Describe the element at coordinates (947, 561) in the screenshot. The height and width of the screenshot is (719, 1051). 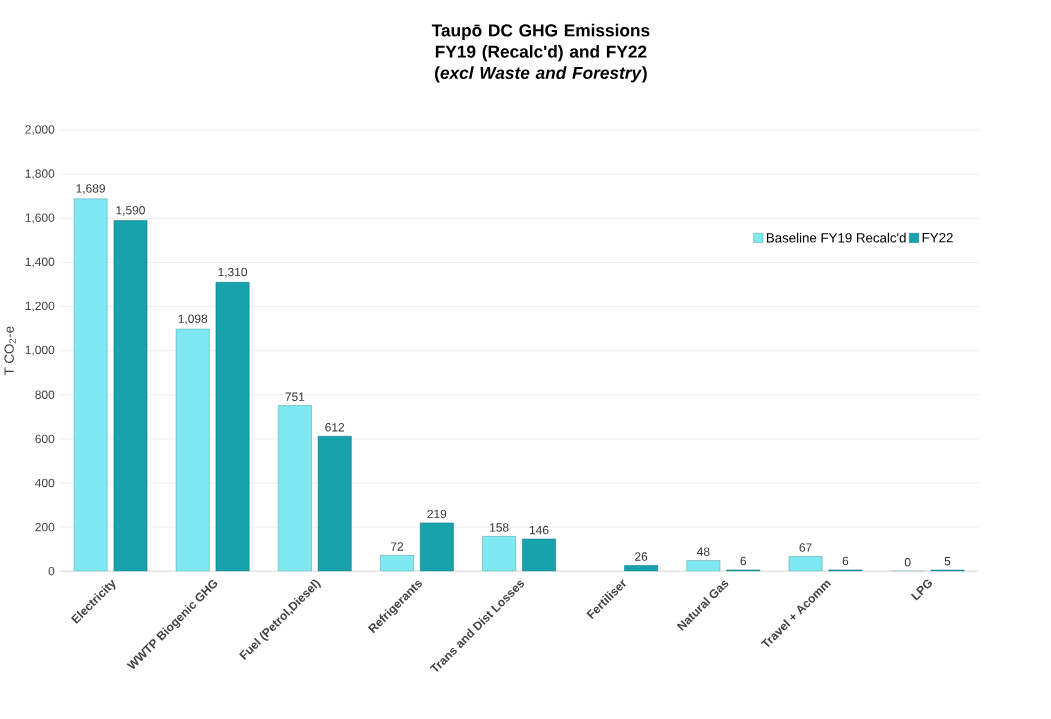
I see `data-label: 5` at that location.